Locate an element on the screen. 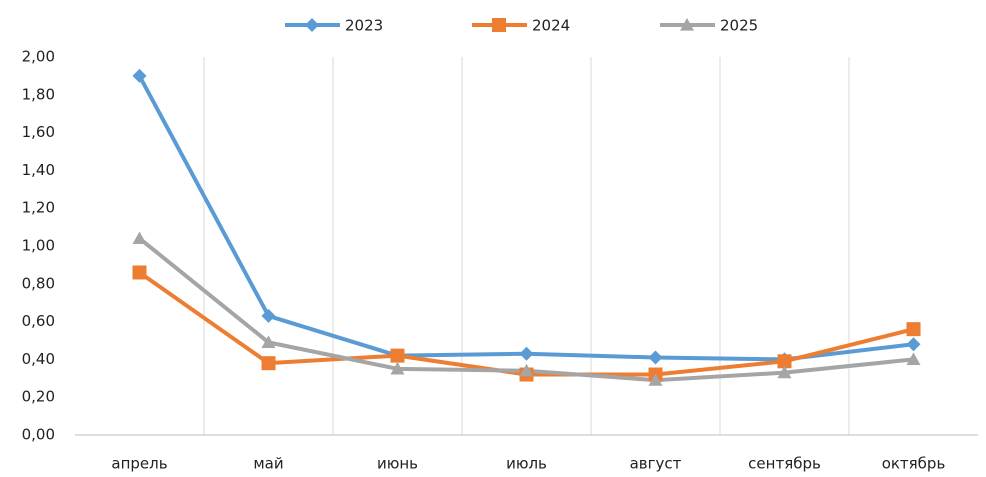 This screenshot has width=986, height=477. y-tick-label: 0,20 is located at coordinates (38, 397).